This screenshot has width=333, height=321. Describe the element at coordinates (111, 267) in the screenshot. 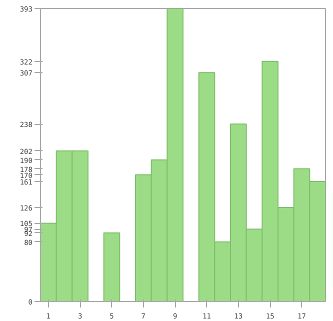

I see `bar` at that location.